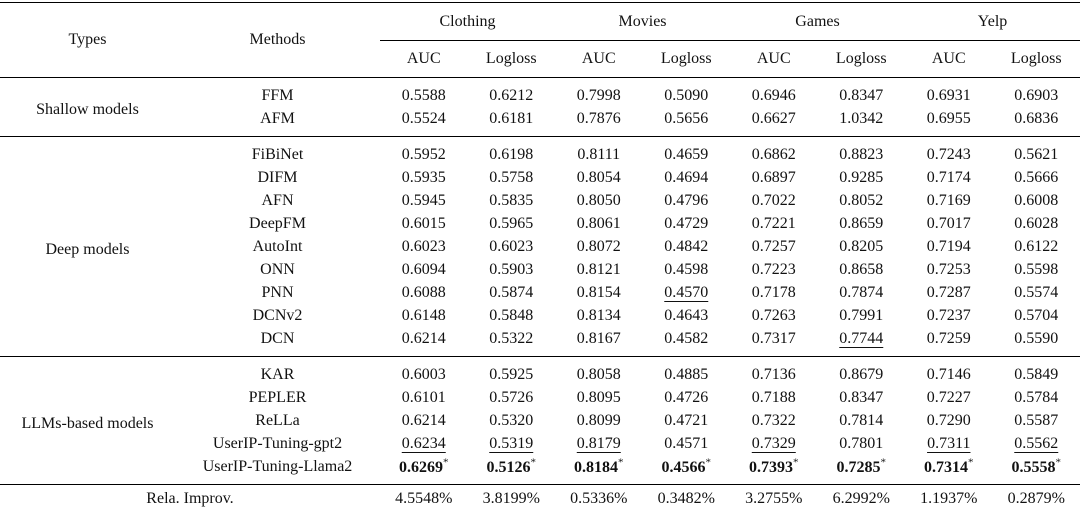 The height and width of the screenshot is (513, 1080). Describe the element at coordinates (773, 338) in the screenshot. I see `value-cell: 0.7317` at that location.